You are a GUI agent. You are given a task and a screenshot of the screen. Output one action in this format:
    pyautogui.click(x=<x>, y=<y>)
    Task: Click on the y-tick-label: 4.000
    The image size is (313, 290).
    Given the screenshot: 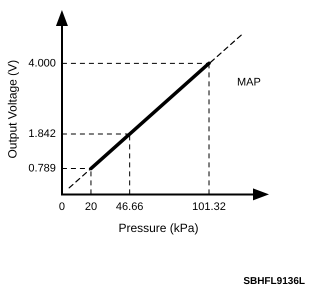 What is the action you would take?
    pyautogui.click(x=42, y=63)
    